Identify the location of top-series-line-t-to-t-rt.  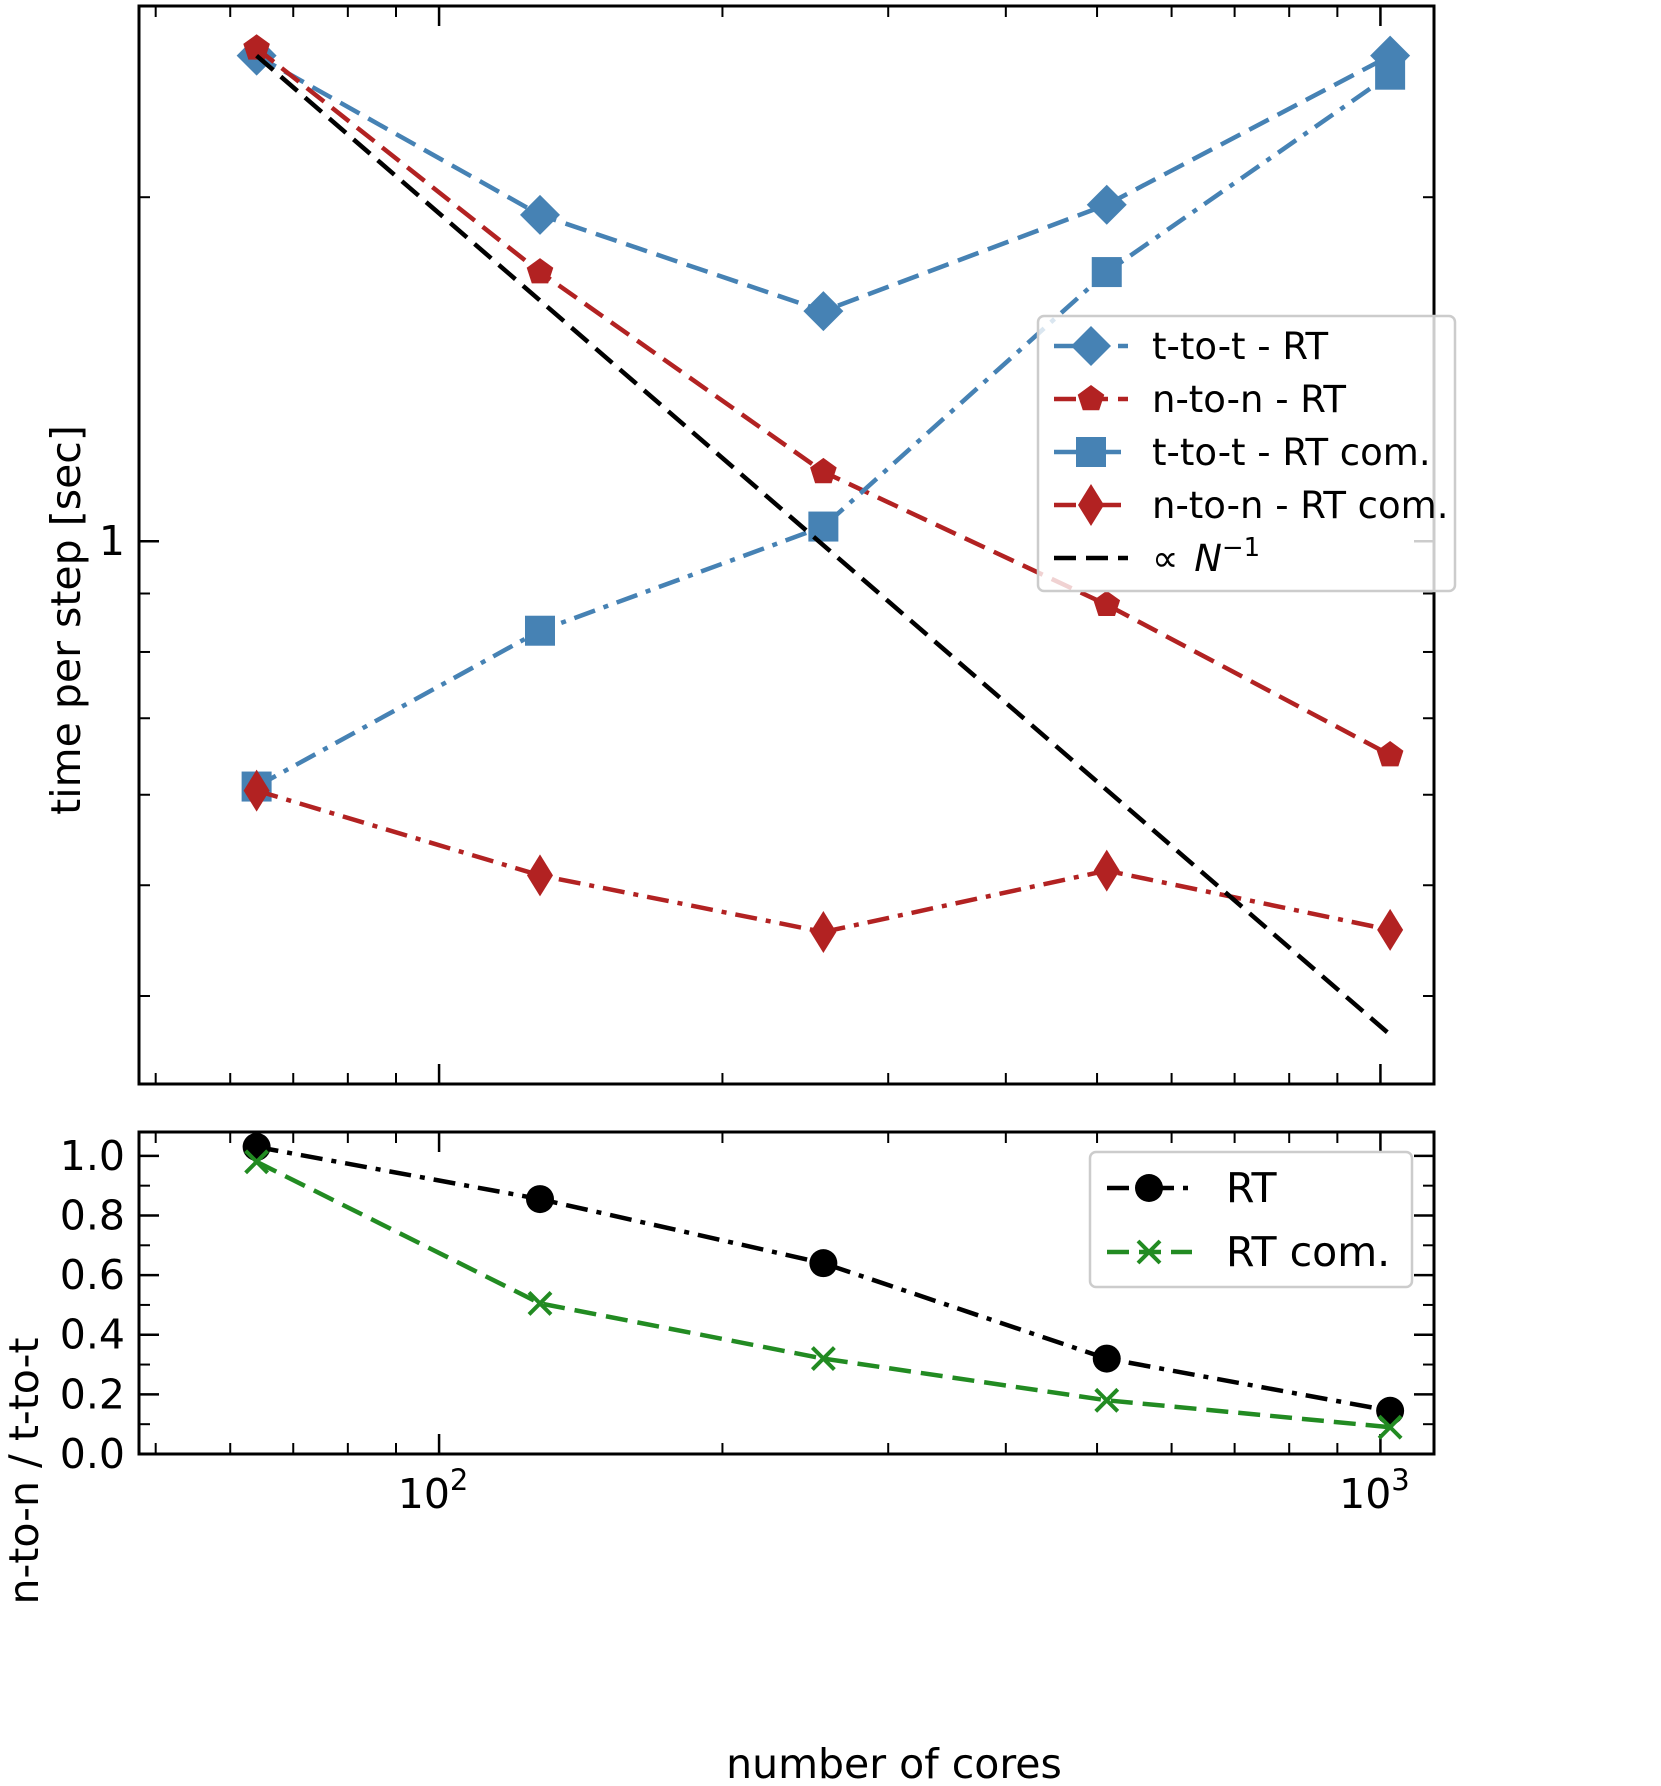
(823, 183).